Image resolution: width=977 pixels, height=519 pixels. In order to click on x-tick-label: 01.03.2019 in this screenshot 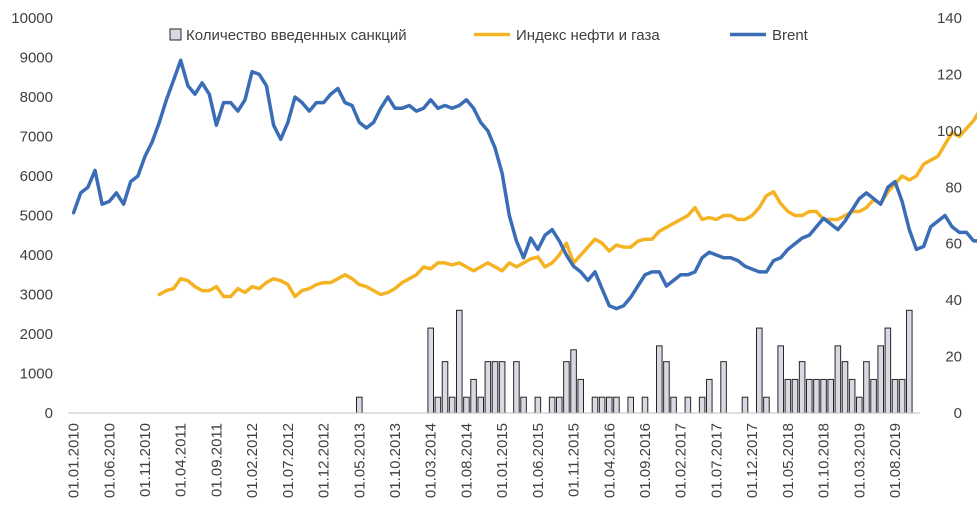, I will do `click(859, 460)`.